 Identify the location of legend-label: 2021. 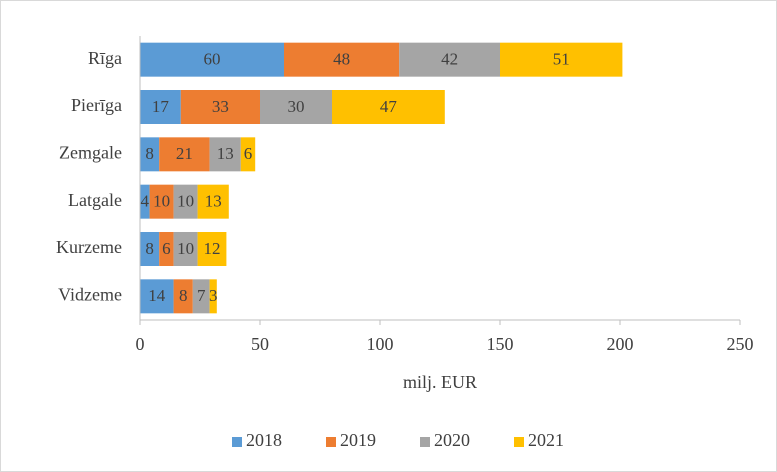
(546, 440).